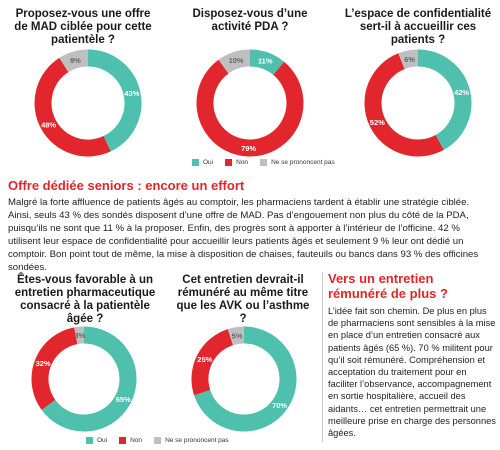 The width and height of the screenshot is (500, 450). I want to click on slice-label-nsp: 3%, so click(79, 335).